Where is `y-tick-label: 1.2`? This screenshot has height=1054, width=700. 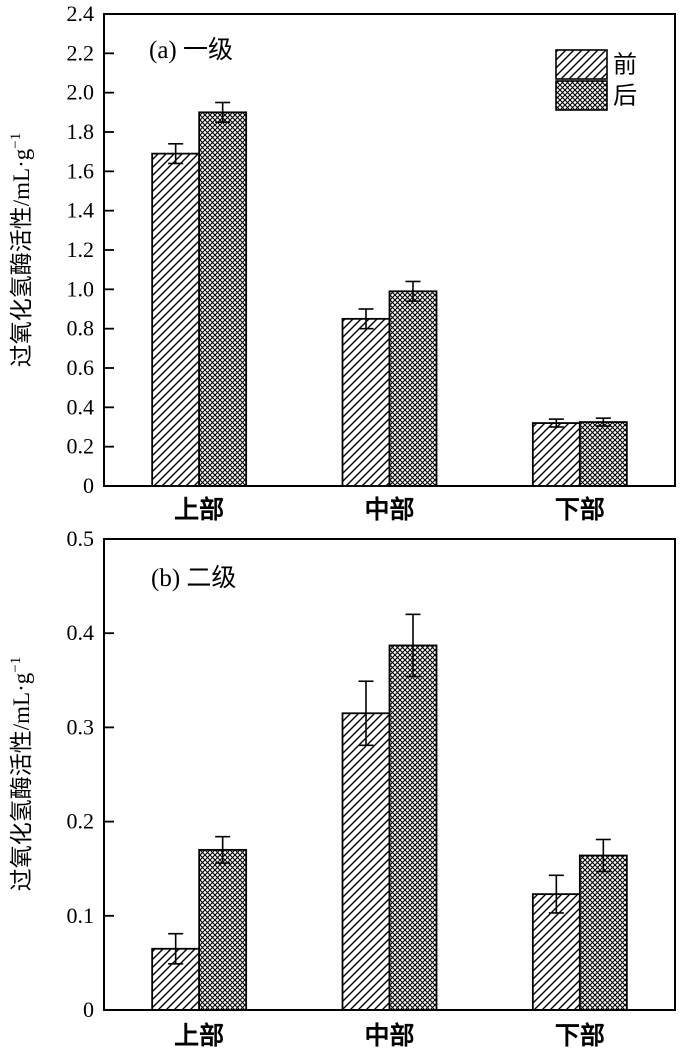
y-tick-label: 1.2 is located at coordinates (81, 249).